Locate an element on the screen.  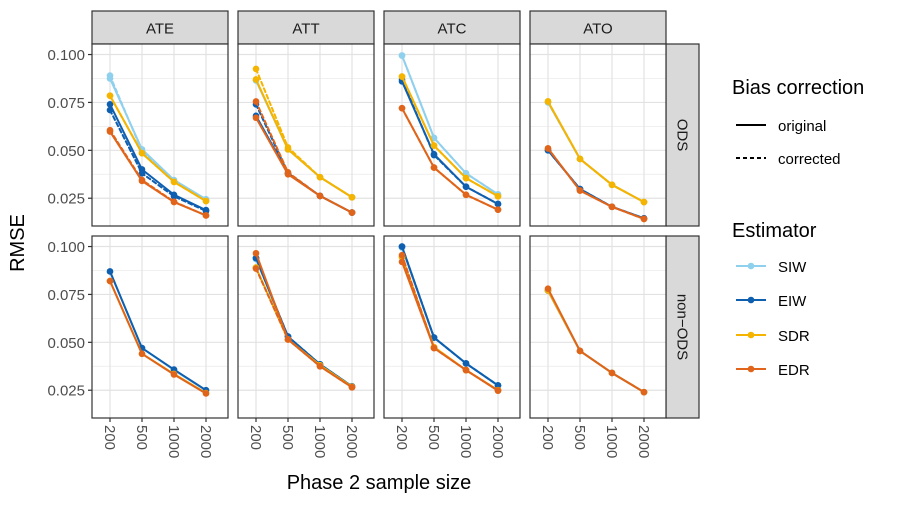
panel-att-row1 is located at coordinates (306, 327).